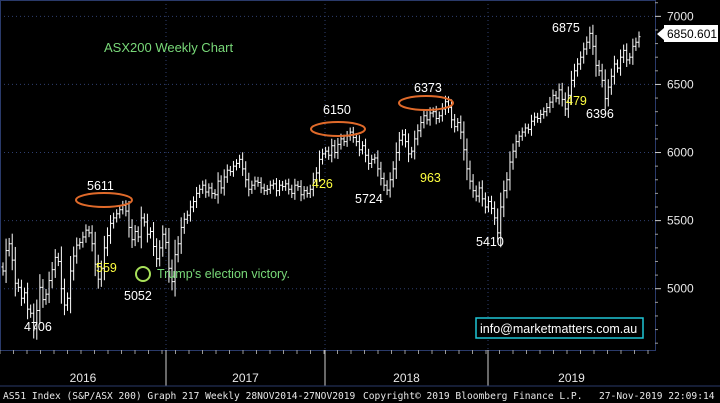 This screenshot has width=720, height=403. Describe the element at coordinates (576, 101) in the screenshot. I see `move-label-479: 479` at that location.